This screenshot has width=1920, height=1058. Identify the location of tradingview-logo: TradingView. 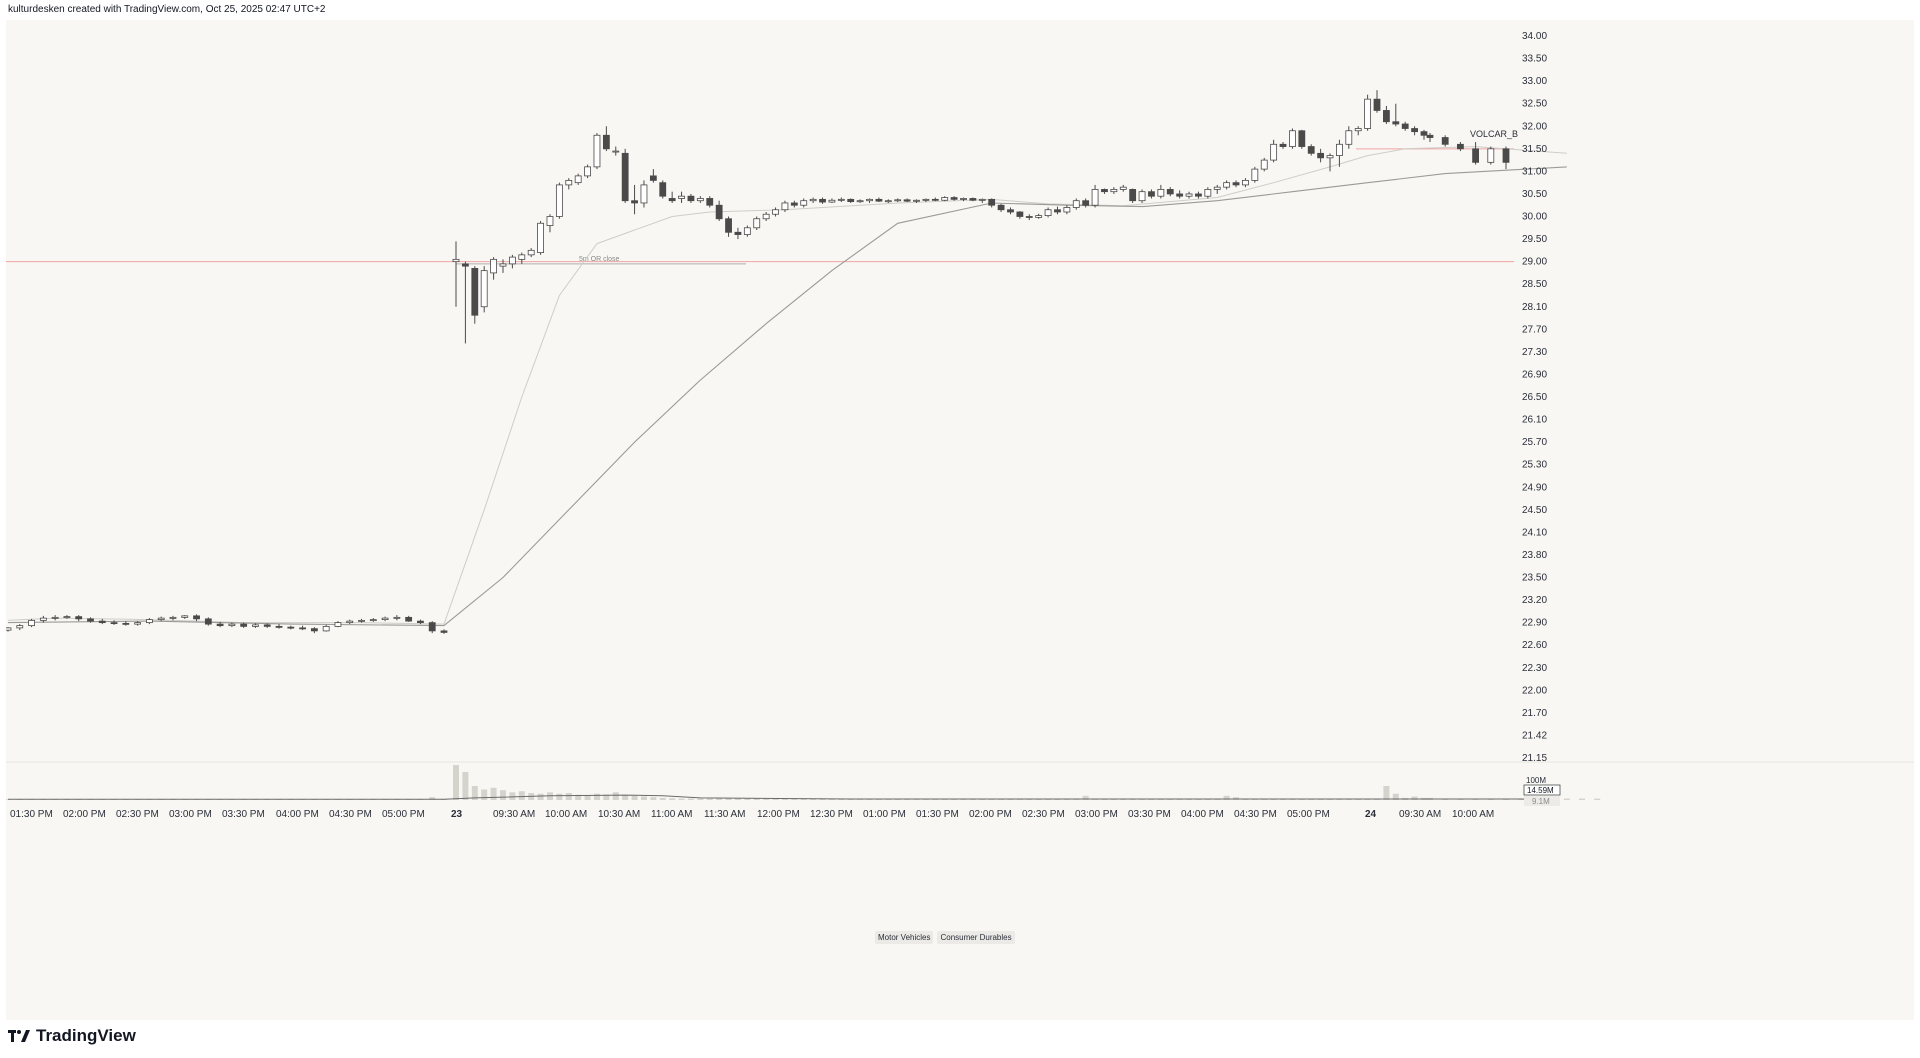
(72, 1036).